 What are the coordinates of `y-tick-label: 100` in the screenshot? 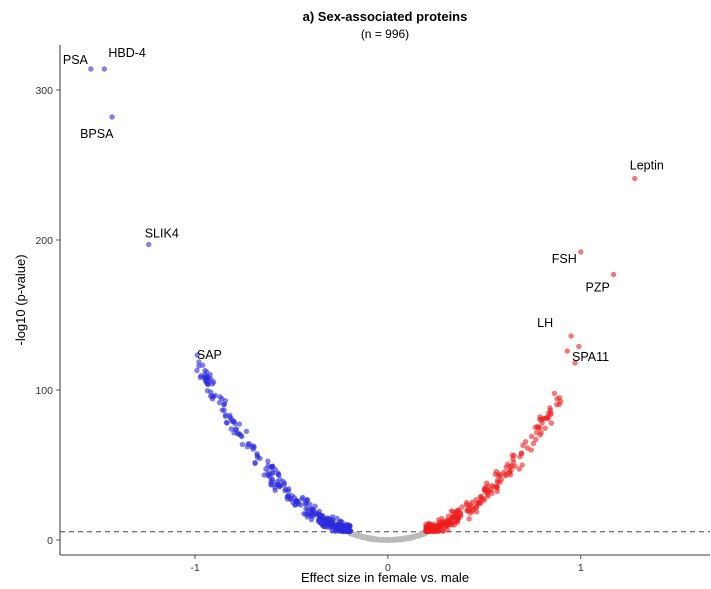 It's located at (44, 391).